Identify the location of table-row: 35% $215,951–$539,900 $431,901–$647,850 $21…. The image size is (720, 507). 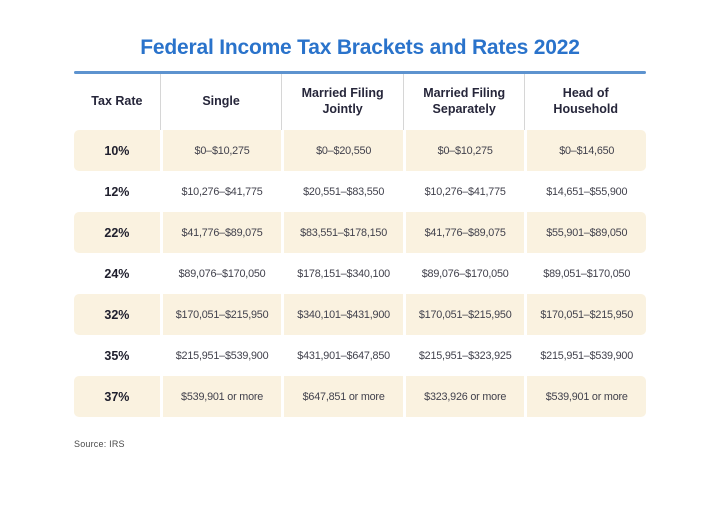
(360, 355).